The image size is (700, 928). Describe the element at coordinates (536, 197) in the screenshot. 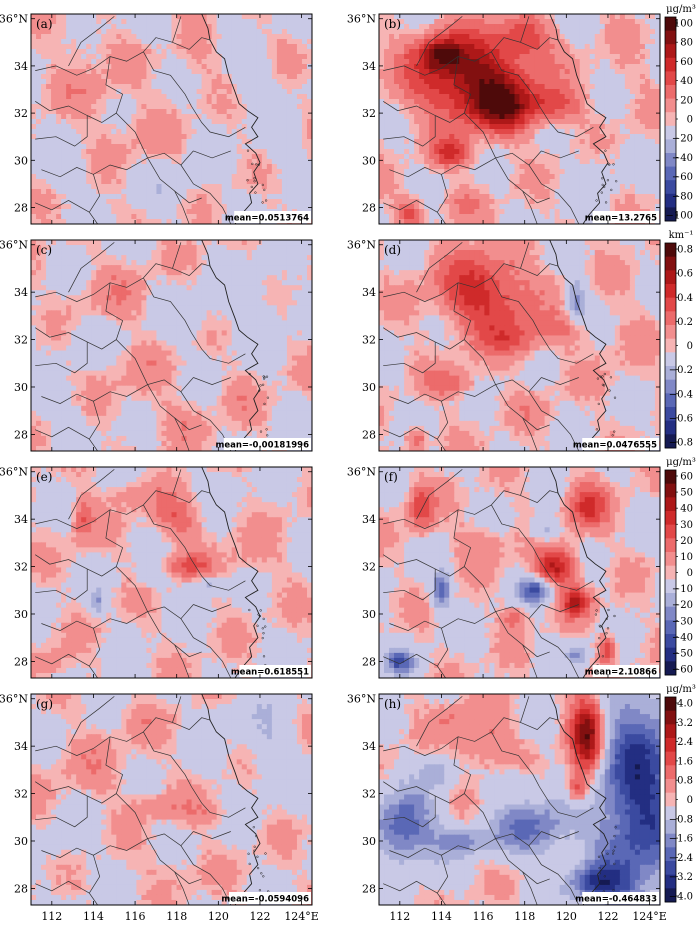

I see `province-boundary` at that location.